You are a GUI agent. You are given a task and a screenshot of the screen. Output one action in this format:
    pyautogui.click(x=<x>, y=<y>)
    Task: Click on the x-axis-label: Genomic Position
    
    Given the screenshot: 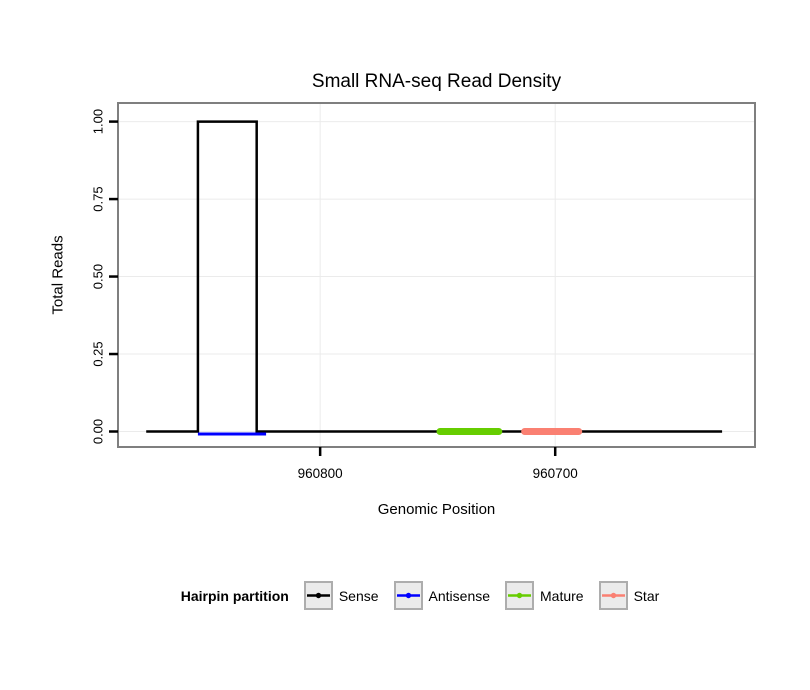 What is the action you would take?
    pyautogui.click(x=436, y=509)
    